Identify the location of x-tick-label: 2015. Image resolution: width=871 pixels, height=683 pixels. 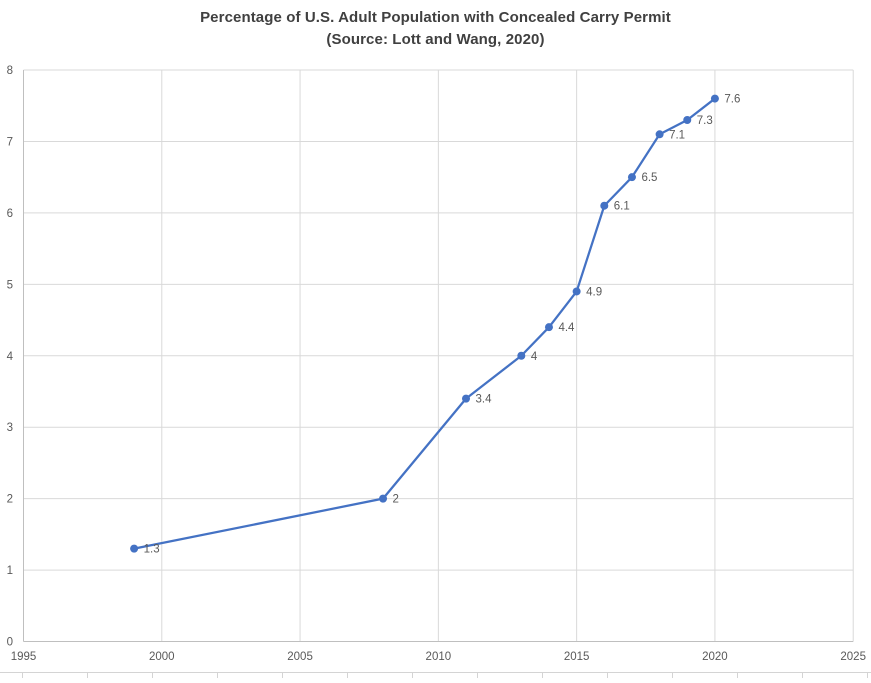
(577, 657).